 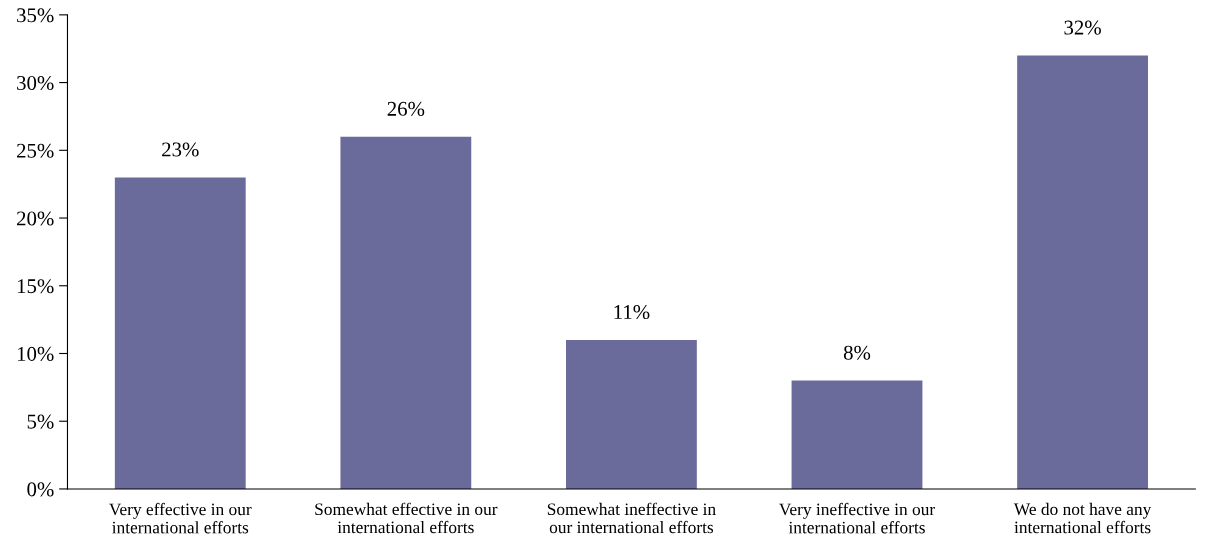 What do you see at coordinates (857, 518) in the screenshot?
I see `x-tick-label: Very ineffective in our international efforts` at bounding box center [857, 518].